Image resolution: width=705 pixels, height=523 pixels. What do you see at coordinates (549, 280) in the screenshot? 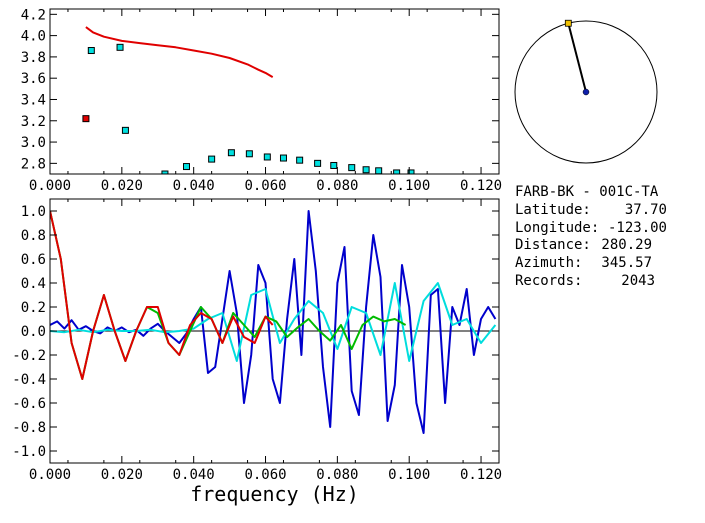
I see `info-label: Records:` at bounding box center [549, 280].